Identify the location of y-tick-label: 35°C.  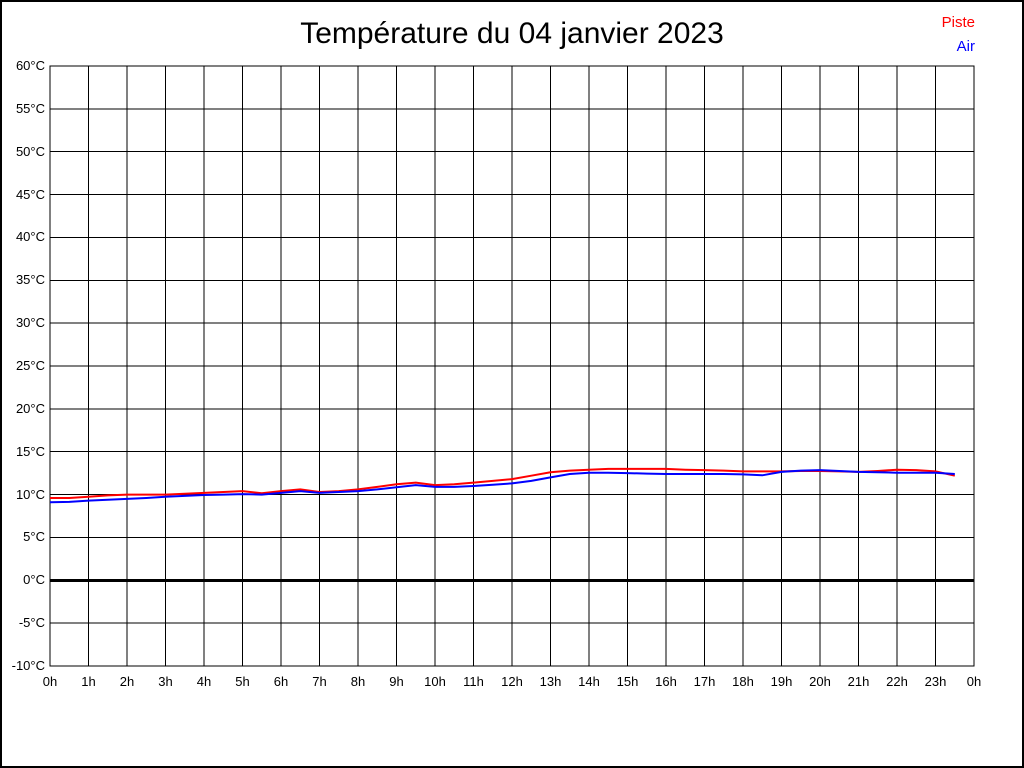
(30, 280).